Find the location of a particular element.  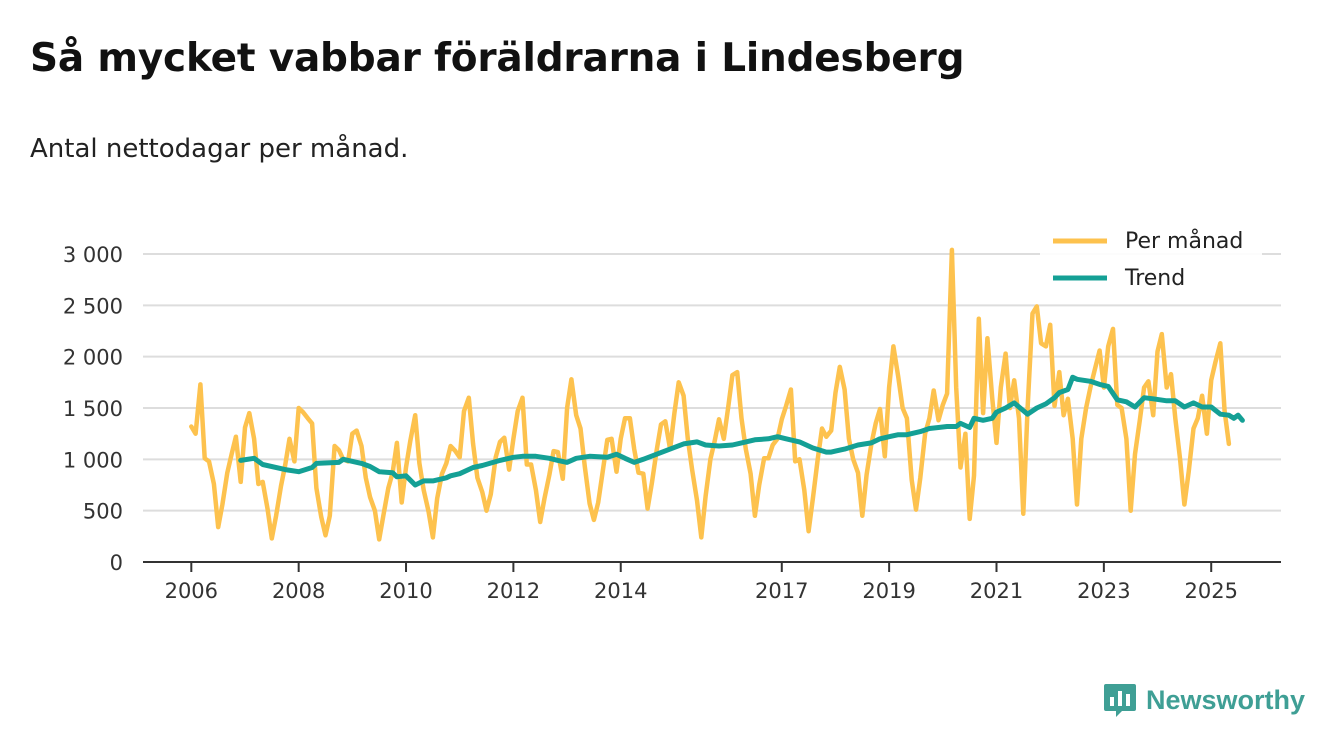

newsworthy-logo: Newsworthy is located at coordinates (1204, 700).